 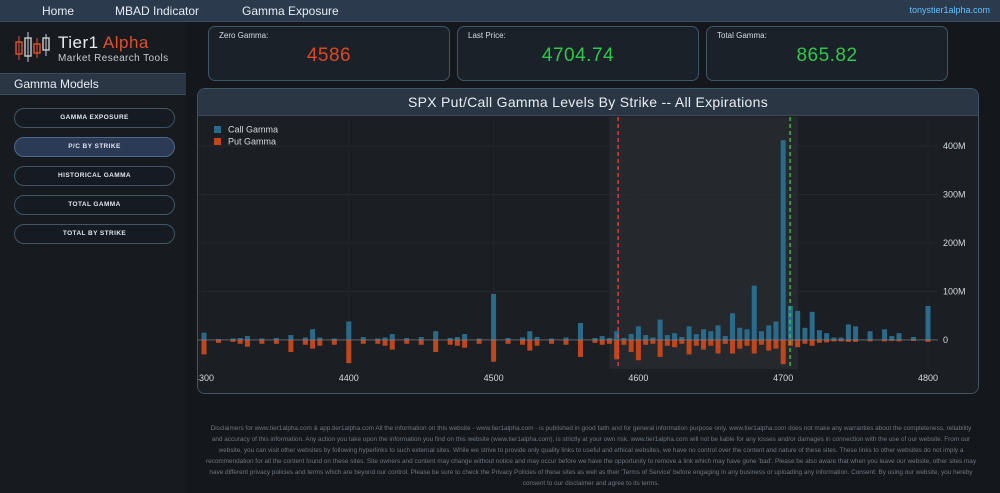 I want to click on user-account-link: tonystier1alpha.com, so click(x=949, y=10).